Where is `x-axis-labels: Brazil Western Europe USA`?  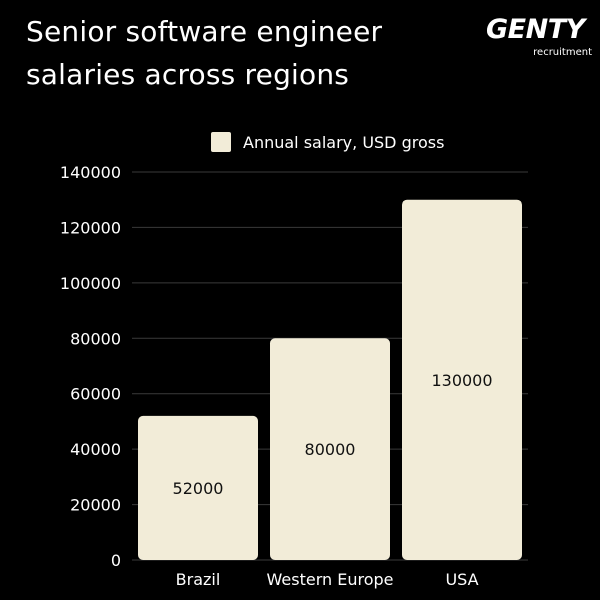 x-axis-labels: Brazil Western Europe USA is located at coordinates (327, 579).